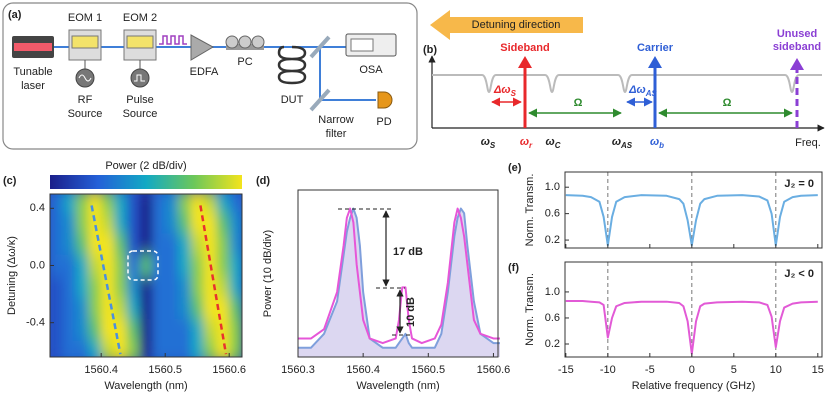 The height and width of the screenshot is (400, 831). Describe the element at coordinates (692, 370) in the screenshot. I see `x-tick-label: 0` at that location.